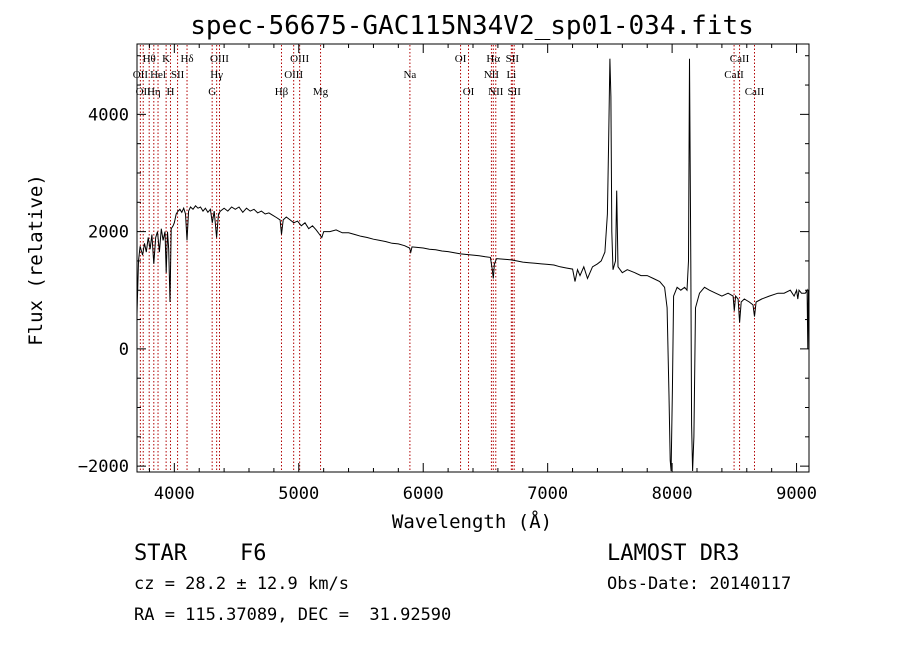 Image resolution: width=900 pixels, height=649 pixels. What do you see at coordinates (699, 584) in the screenshot?
I see `obs-date: Obs-Date: 20140117` at bounding box center [699, 584].